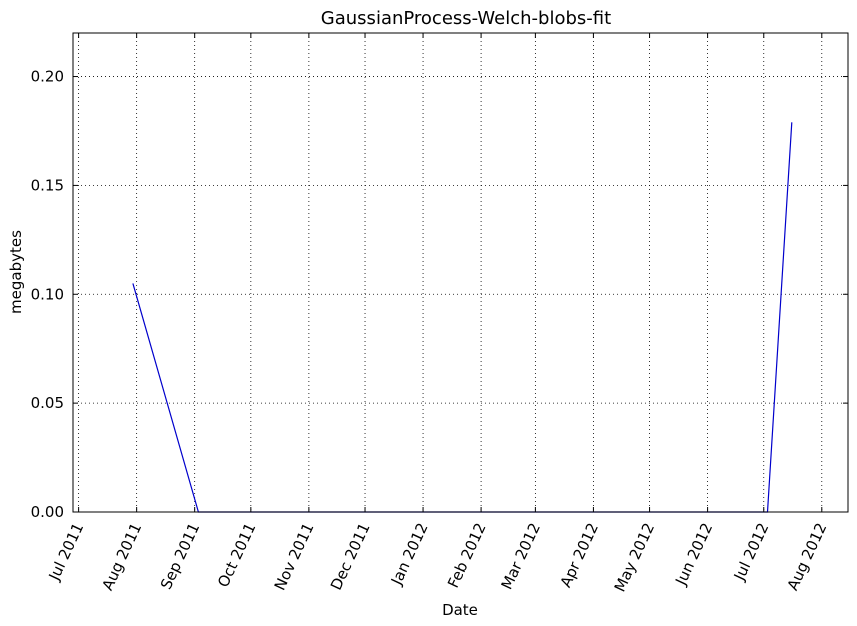  What do you see at coordinates (350, 556) in the screenshot?
I see `x-tick-label: Dec 2011` at bounding box center [350, 556].